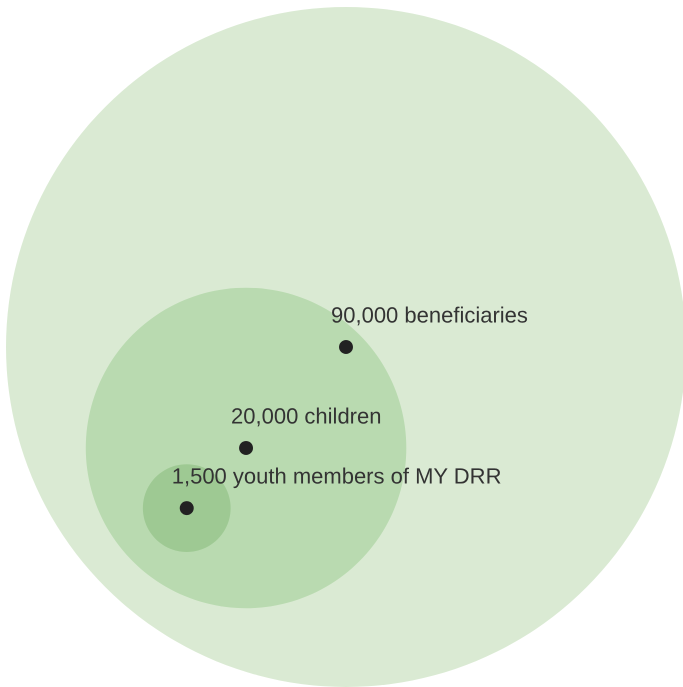 This screenshot has width=683, height=687. What do you see at coordinates (364, 315) in the screenshot?
I see `data-label: 90,000` at bounding box center [364, 315].